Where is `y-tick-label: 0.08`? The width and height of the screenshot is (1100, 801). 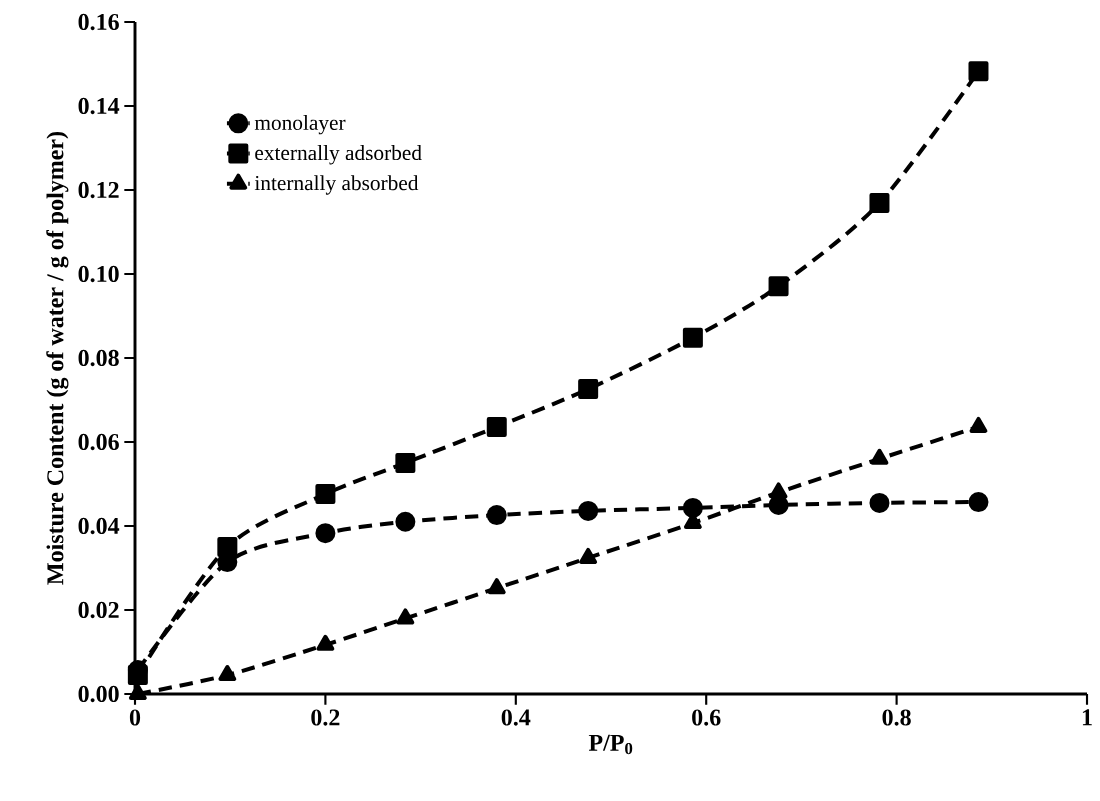
y-tick-label: 0.08 is located at coordinates (98, 358).